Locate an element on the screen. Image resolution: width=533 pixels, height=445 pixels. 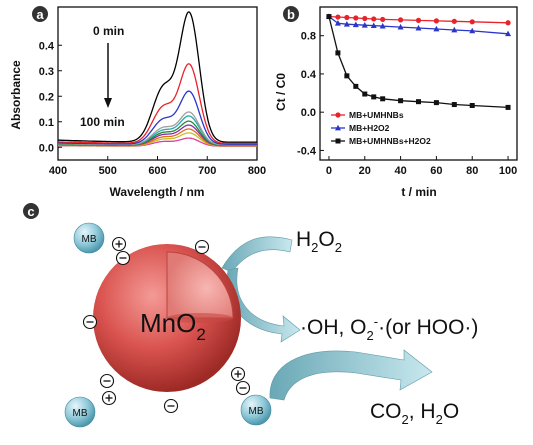
panel-b-legend-label: MB+UMHNBs is located at coordinates (376, 115).